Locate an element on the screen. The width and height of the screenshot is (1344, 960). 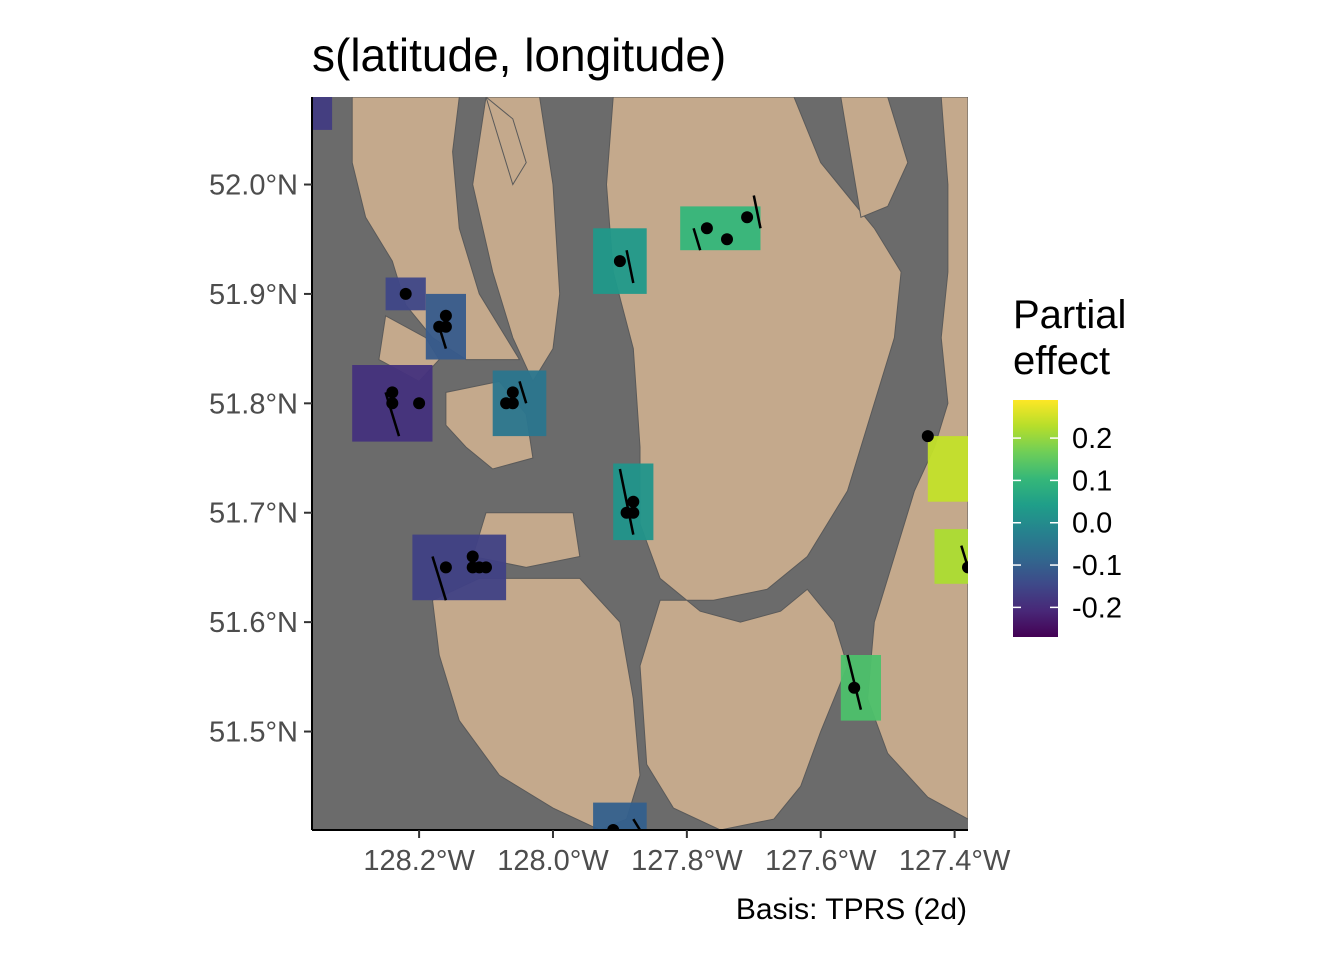
legend-tick-label-4: -0.2 is located at coordinates (1097, 608).